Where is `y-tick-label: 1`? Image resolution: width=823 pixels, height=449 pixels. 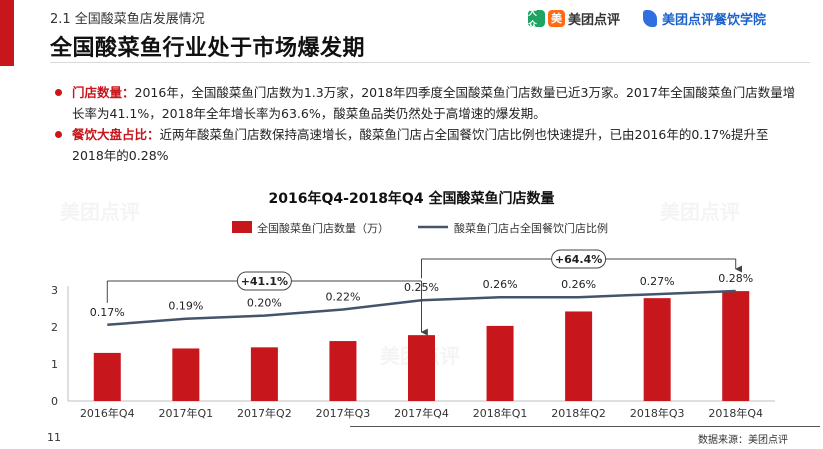
y-tick-label: 1 is located at coordinates (54, 364).